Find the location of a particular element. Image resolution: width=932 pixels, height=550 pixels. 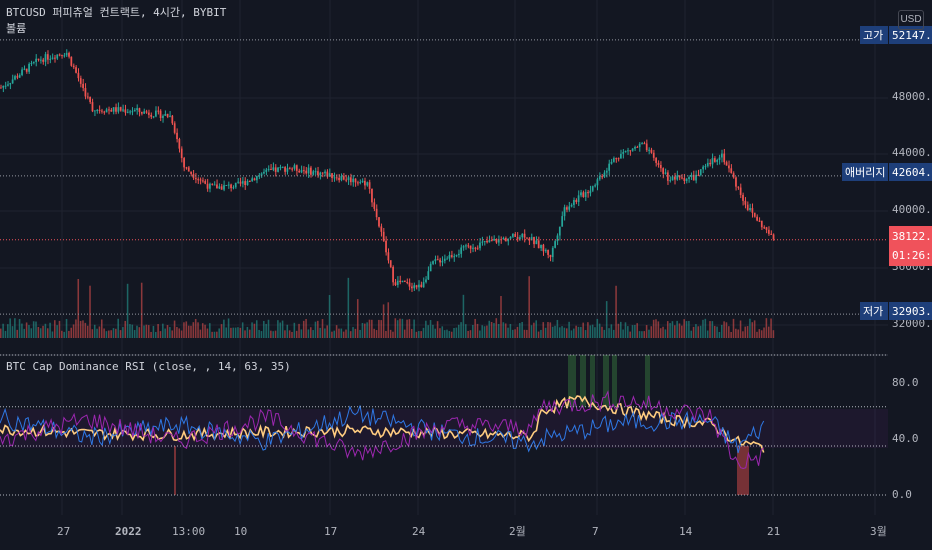

low-name: 저가 is located at coordinates (873, 311).